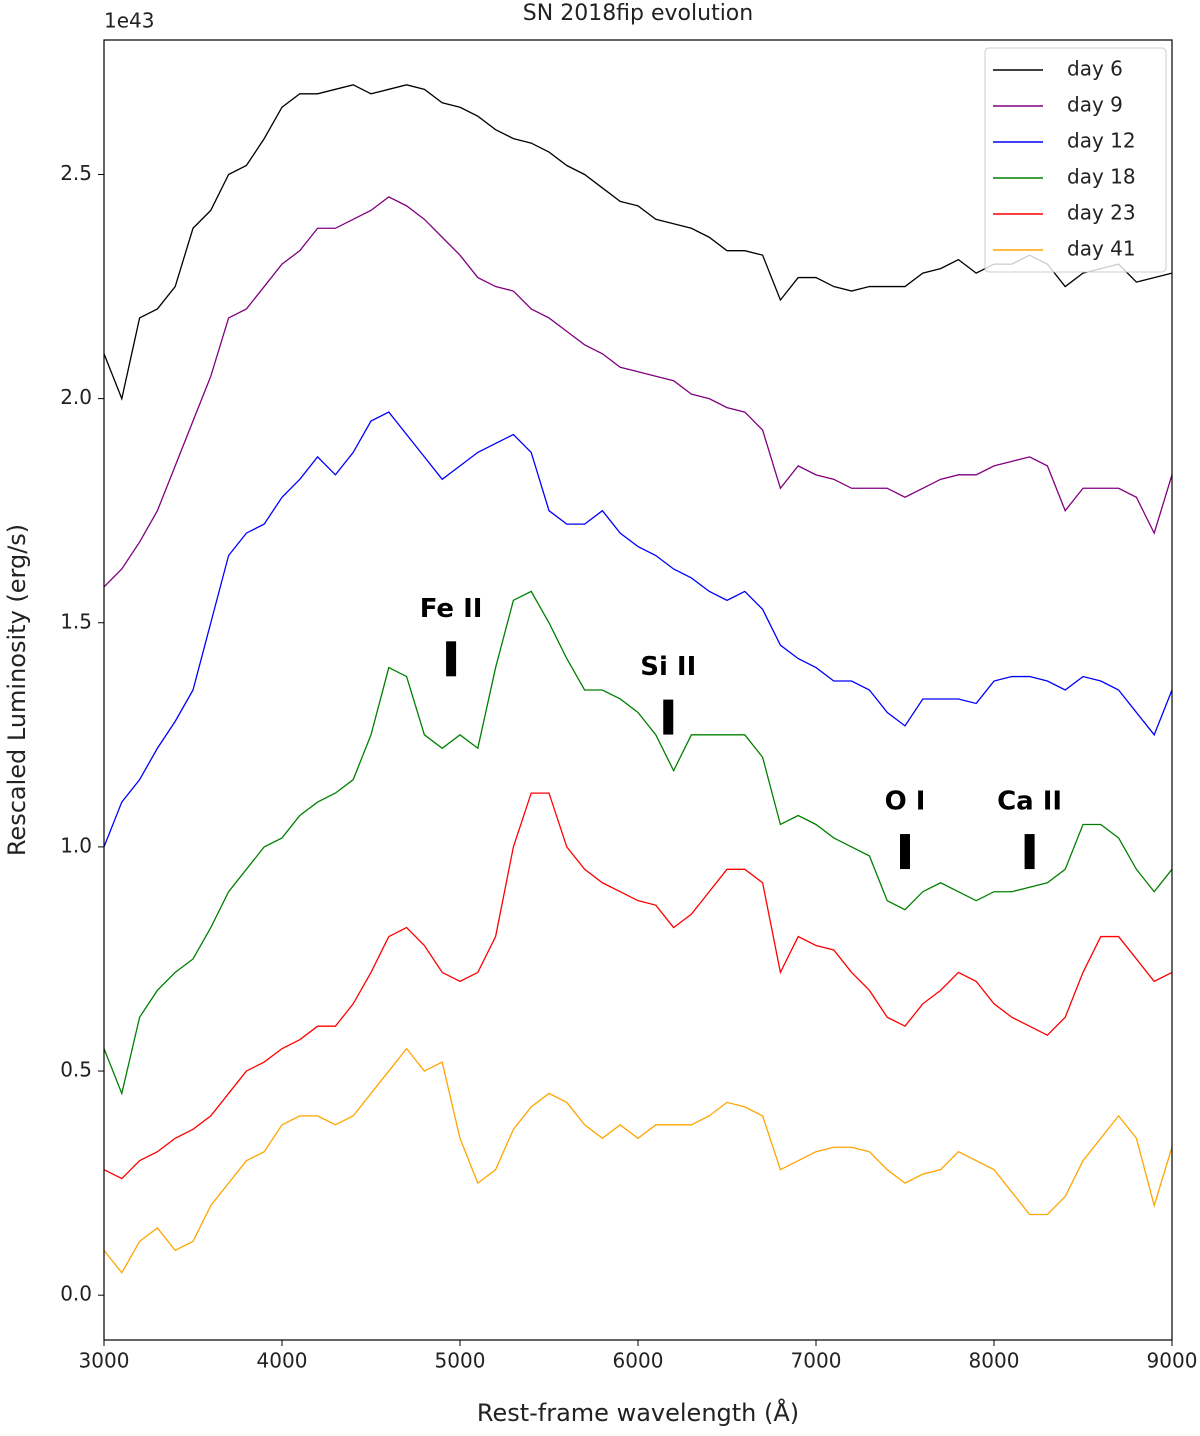  I want to click on legend-label: day 41, so click(1101, 249).